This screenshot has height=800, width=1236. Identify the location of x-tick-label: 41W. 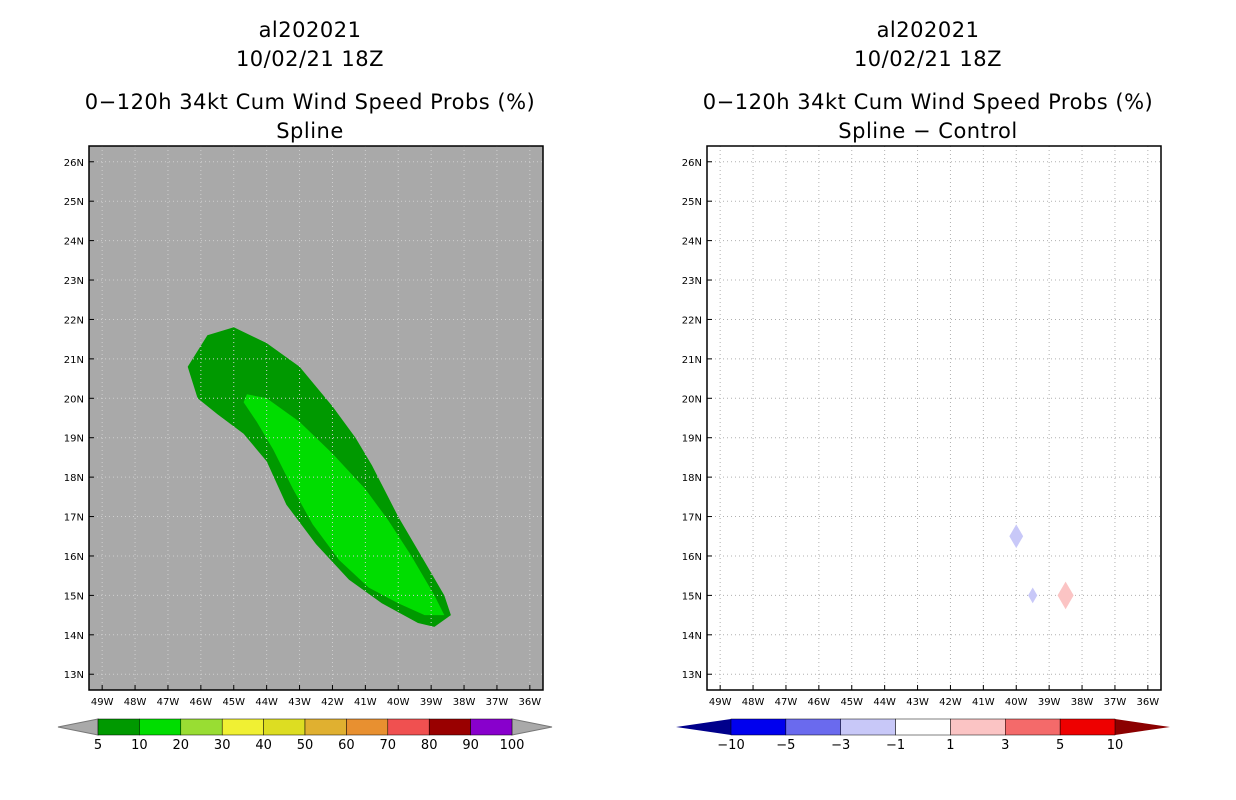
(983, 702).